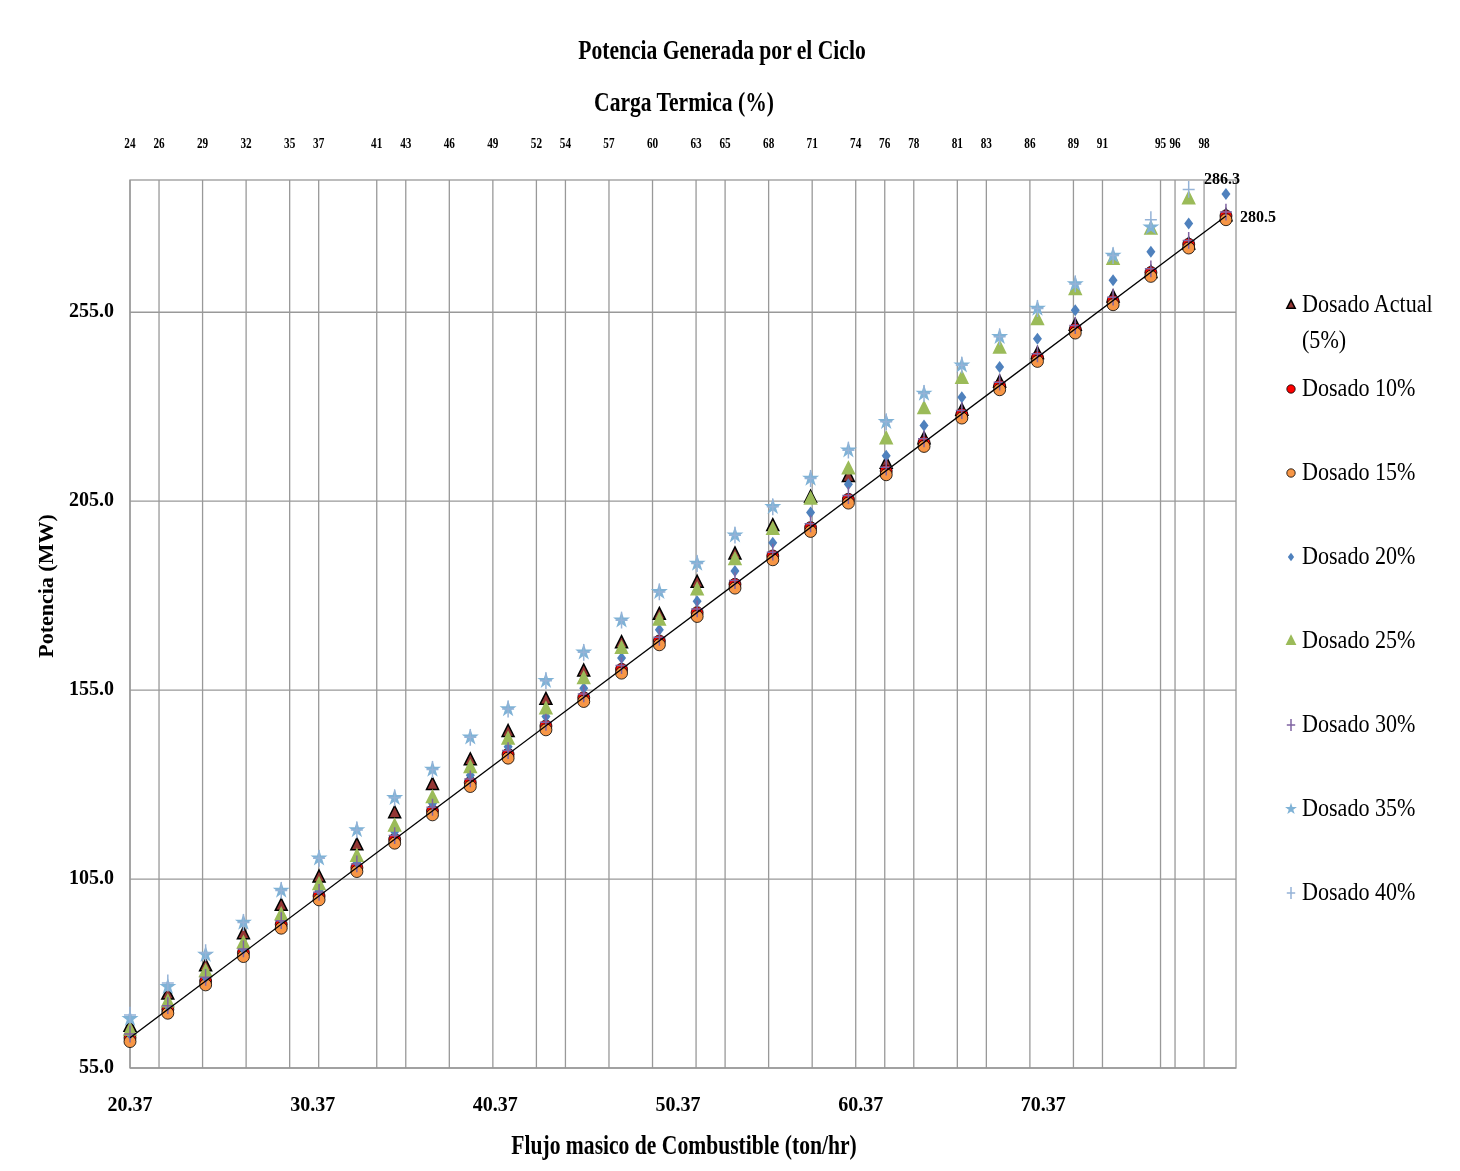 This screenshot has width=1460, height=1171. What do you see at coordinates (1102, 143) in the screenshot?
I see `x2-tick-label: 91` at bounding box center [1102, 143].